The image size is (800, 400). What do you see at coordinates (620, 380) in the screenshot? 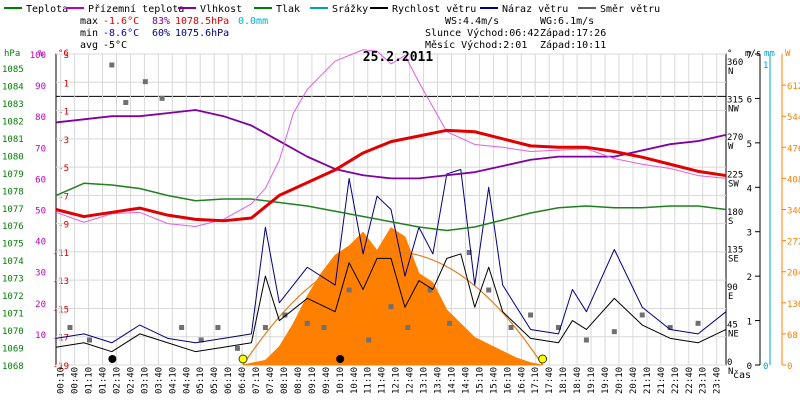
I see `x-tick-label: 20:10` at bounding box center [620, 380].